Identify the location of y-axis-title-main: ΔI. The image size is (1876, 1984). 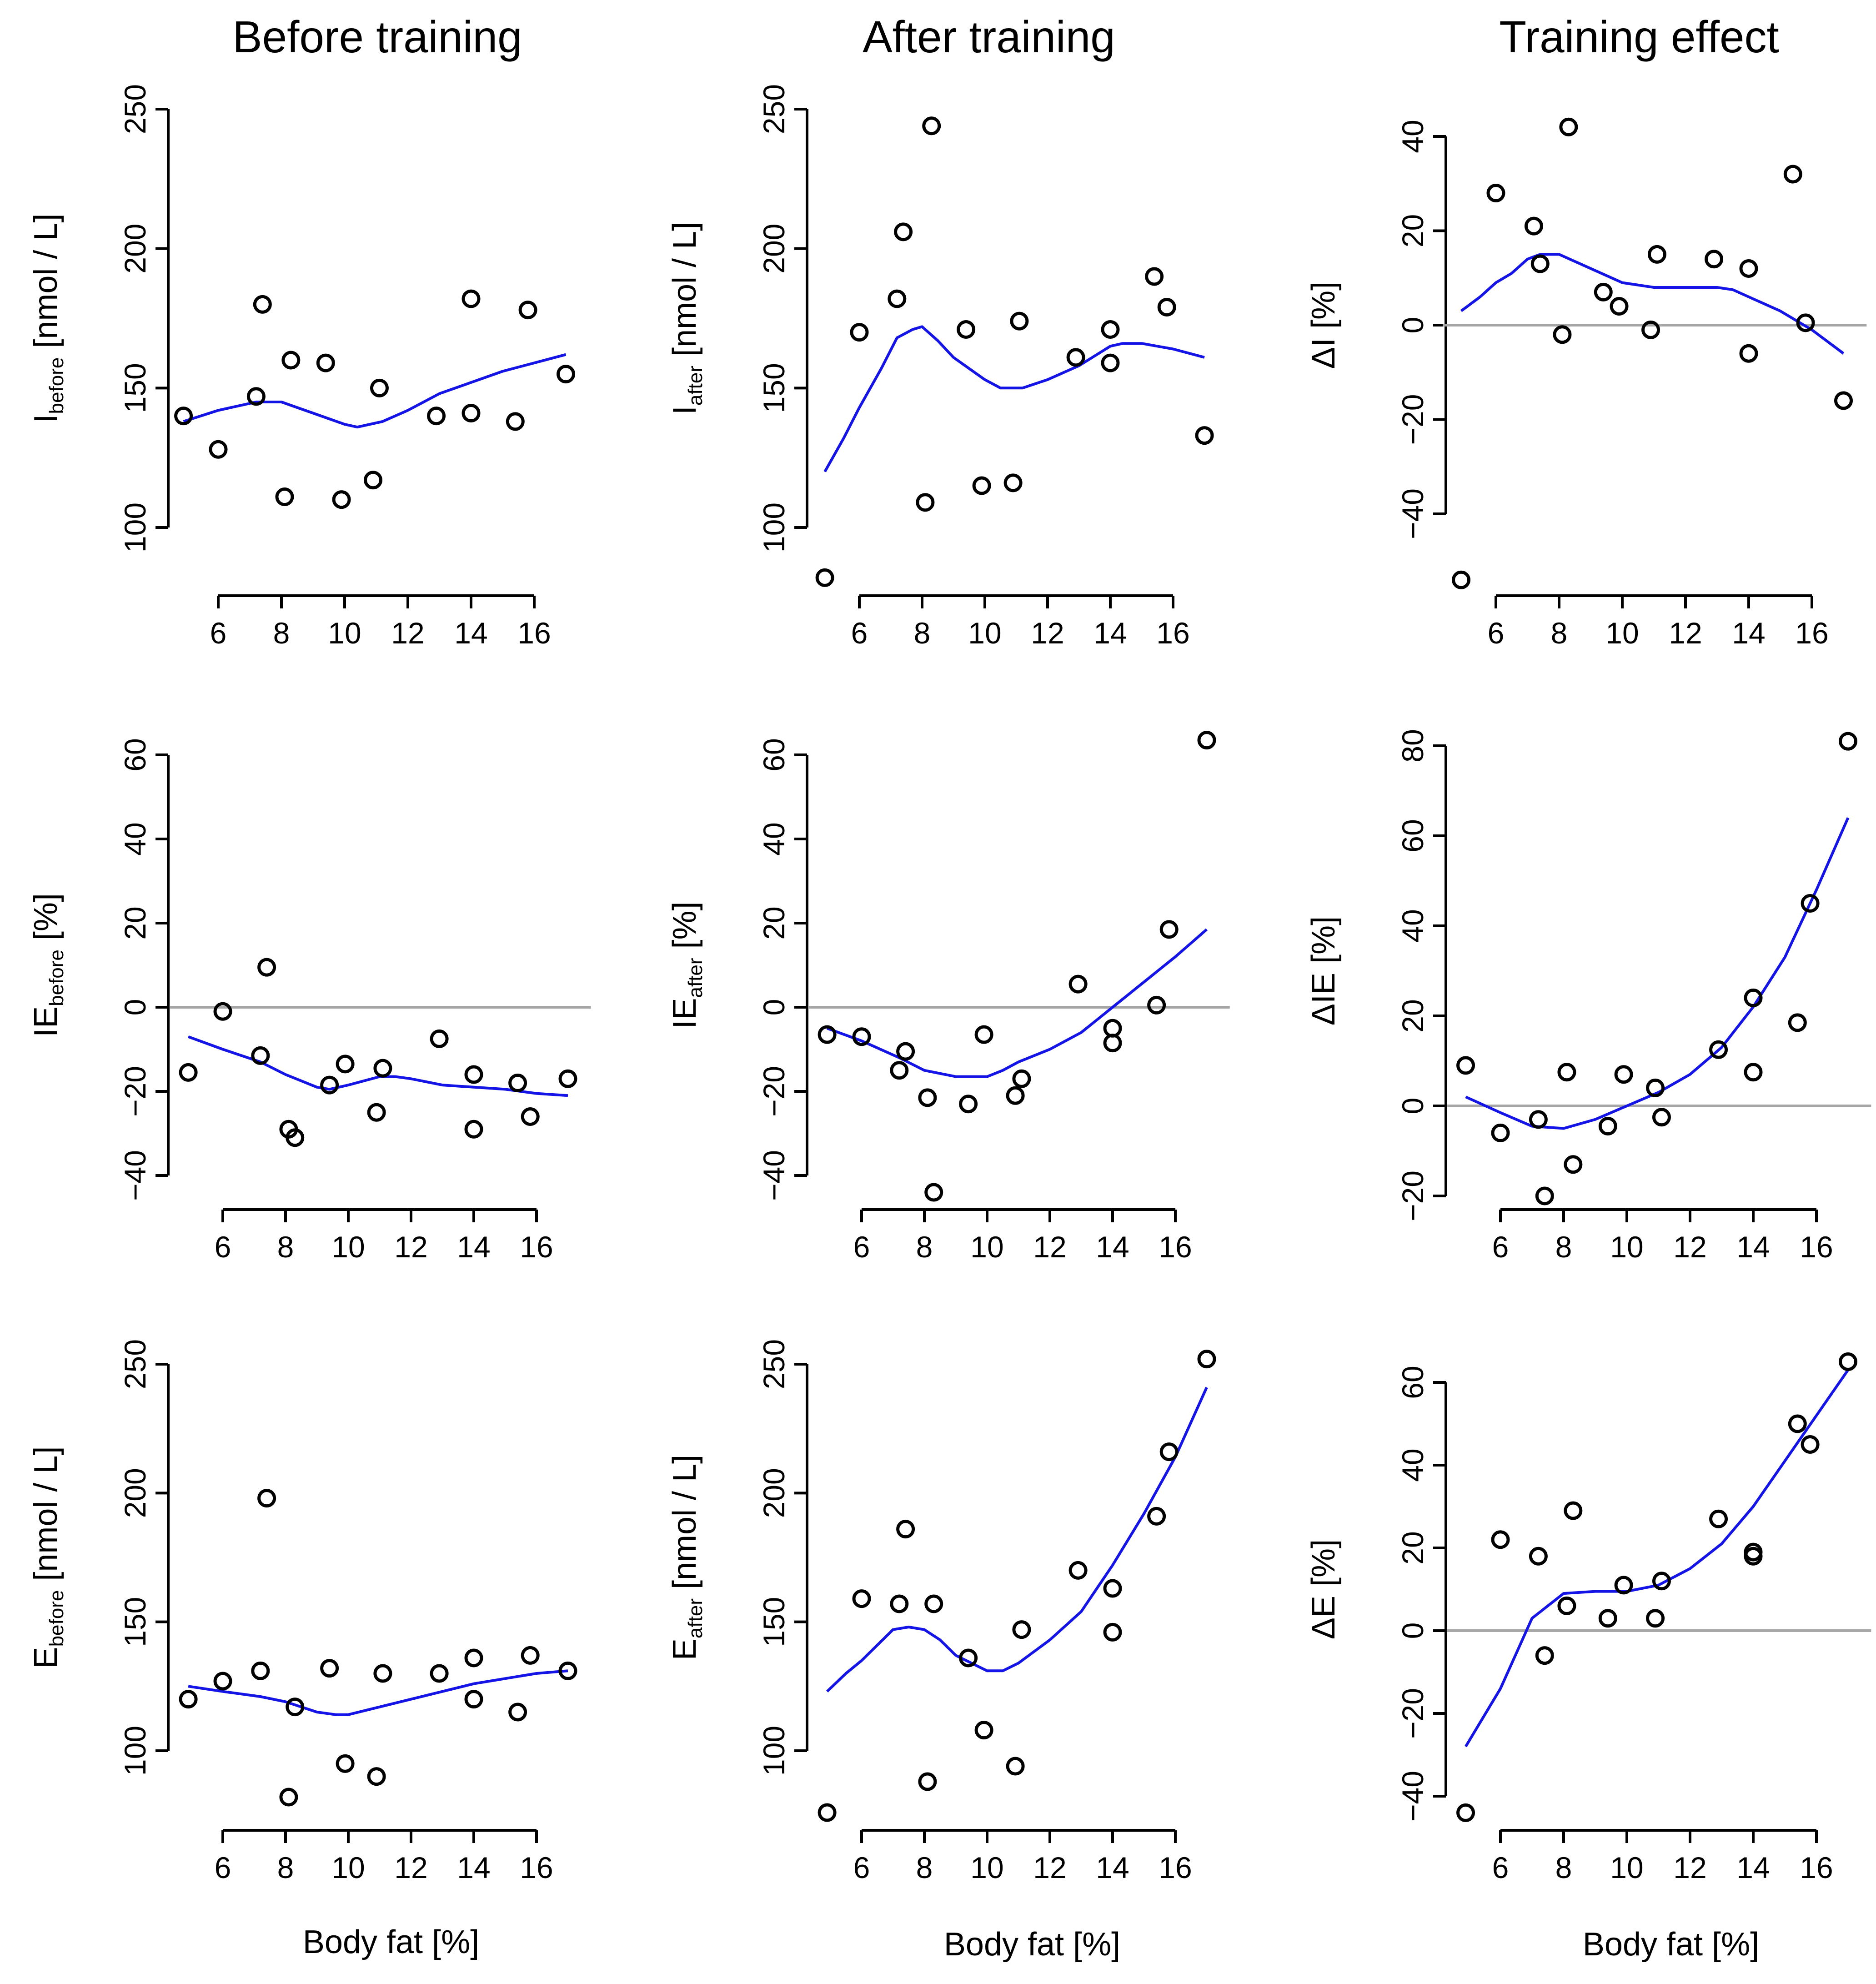
(1323, 353).